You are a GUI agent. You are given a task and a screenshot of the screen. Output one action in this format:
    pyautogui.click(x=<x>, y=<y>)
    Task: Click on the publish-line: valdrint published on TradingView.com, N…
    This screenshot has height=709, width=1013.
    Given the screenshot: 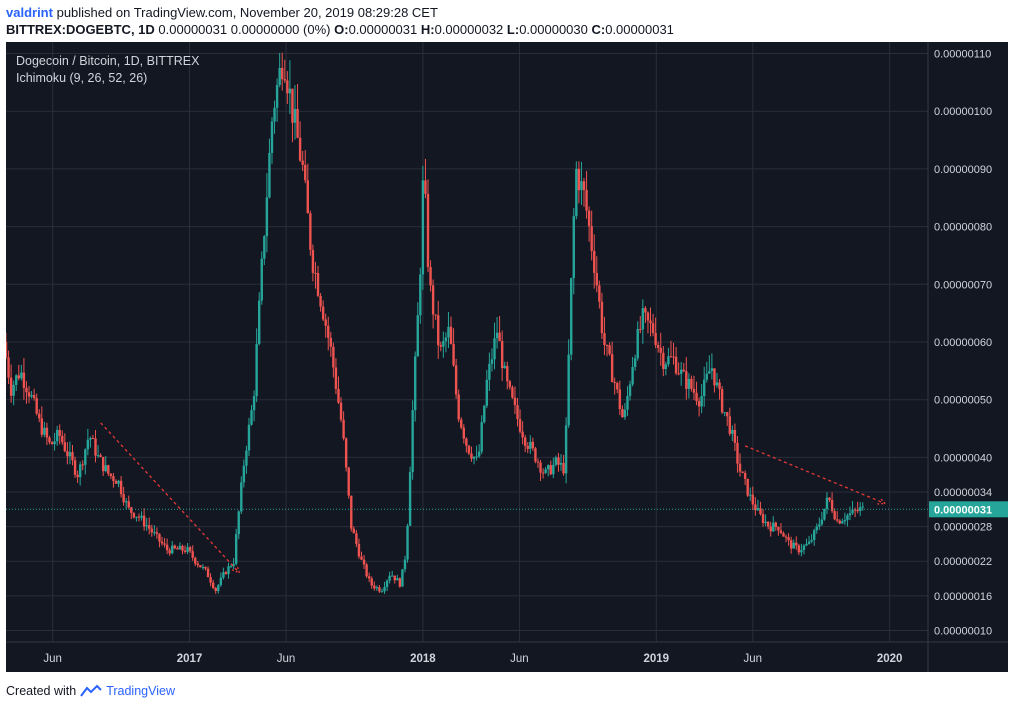 What is the action you would take?
    pyautogui.click(x=340, y=12)
    